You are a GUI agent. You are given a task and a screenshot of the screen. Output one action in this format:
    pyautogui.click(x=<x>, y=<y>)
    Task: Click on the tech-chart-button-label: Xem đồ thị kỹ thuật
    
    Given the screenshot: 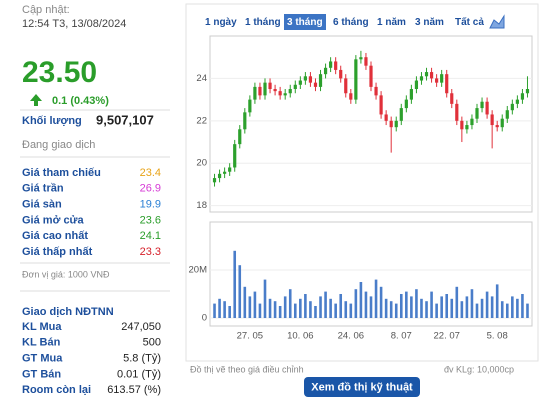 What is the action you would take?
    pyautogui.click(x=362, y=387)
    